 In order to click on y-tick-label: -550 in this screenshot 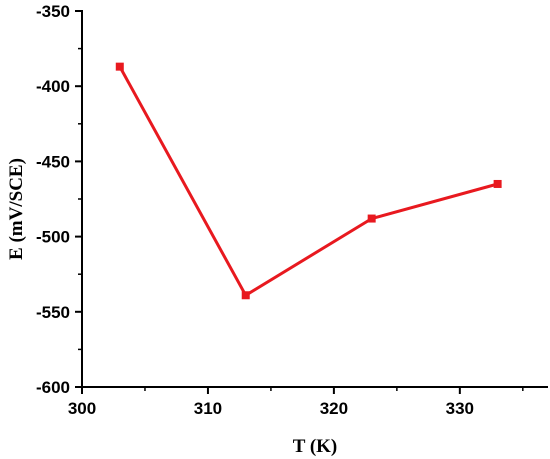, I will do `click(53, 312)`.